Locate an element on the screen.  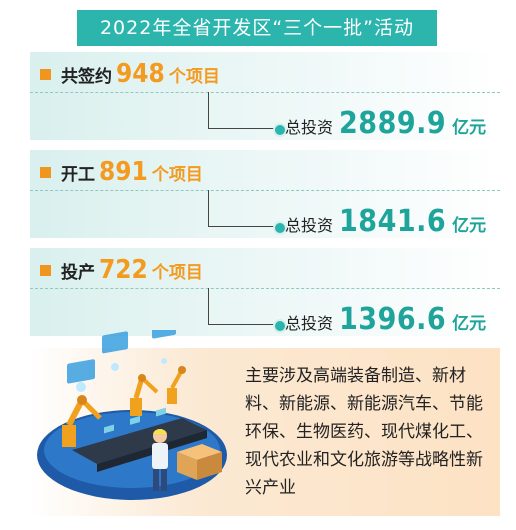
invest-value: 1841.6 is located at coordinates (393, 221).